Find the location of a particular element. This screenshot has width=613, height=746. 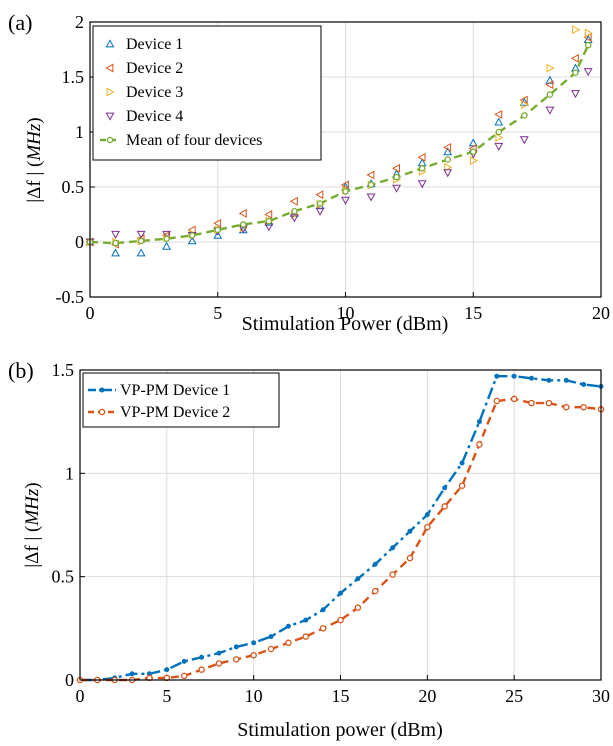

panel-a-y-tick-label: 0 is located at coordinates (79, 242).